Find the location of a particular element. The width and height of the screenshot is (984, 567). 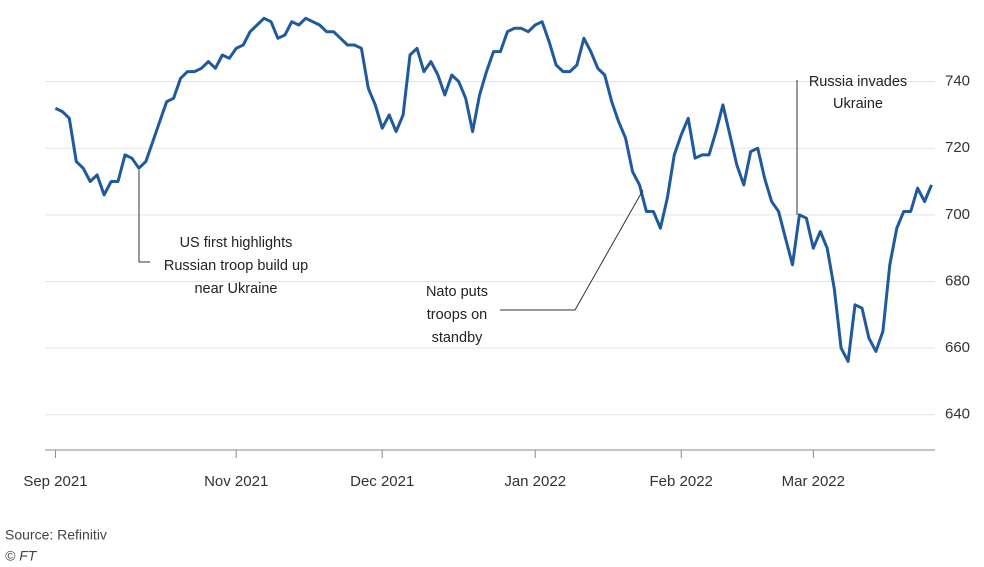

annotation: troops on is located at coordinates (457, 315).